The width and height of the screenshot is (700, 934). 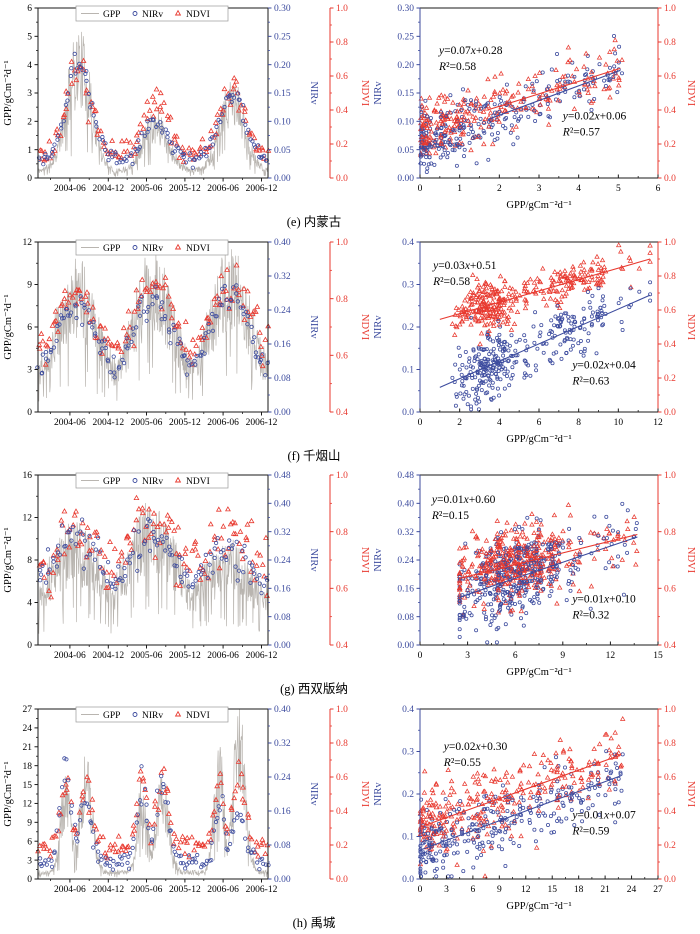 I want to click on ndvi-tick-label: 0.4, so click(x=342, y=111).